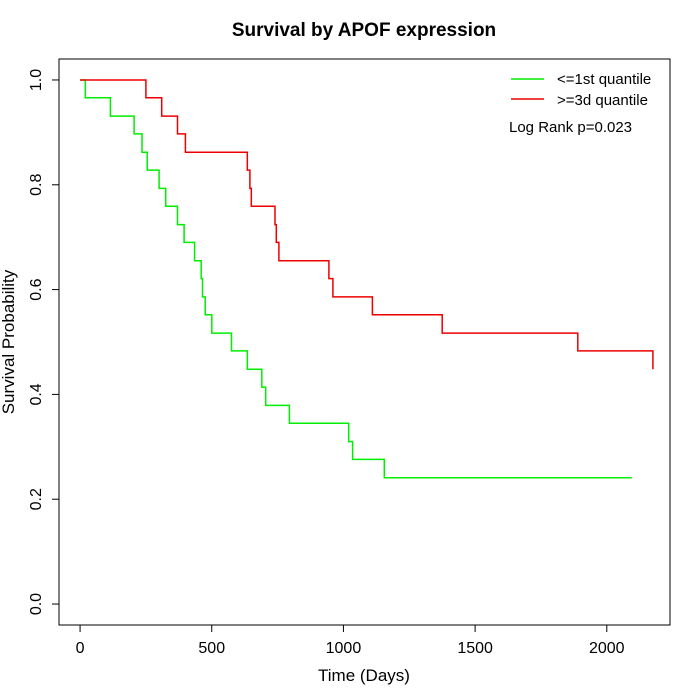 The height and width of the screenshot is (700, 700). I want to click on x-tick-label: 1000, so click(344, 648).